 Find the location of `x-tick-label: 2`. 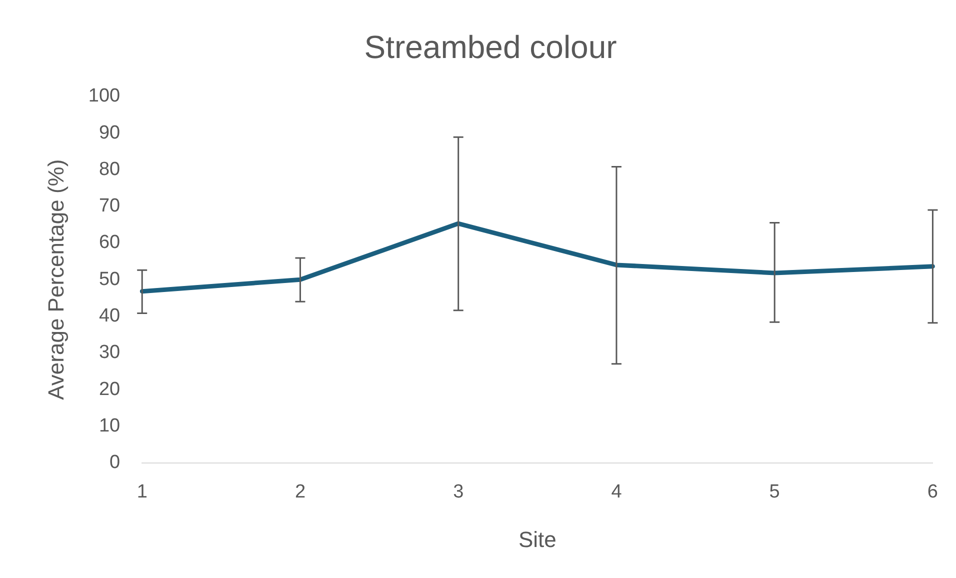

x-tick-label: 2 is located at coordinates (300, 491).